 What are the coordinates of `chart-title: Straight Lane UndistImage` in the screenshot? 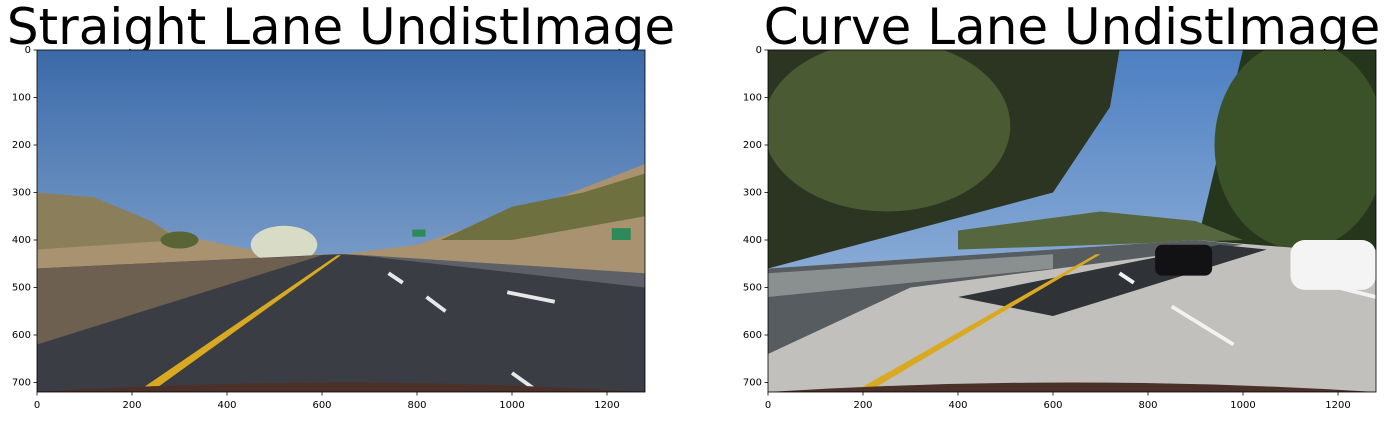 It's located at (341, 28).